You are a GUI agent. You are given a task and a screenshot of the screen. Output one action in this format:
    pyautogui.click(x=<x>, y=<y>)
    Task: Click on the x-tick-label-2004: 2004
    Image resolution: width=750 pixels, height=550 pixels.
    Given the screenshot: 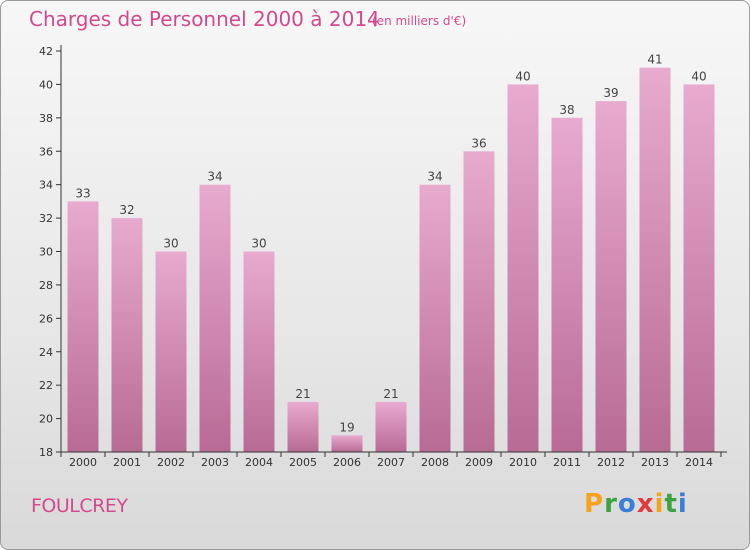 What is the action you would take?
    pyautogui.click(x=259, y=462)
    